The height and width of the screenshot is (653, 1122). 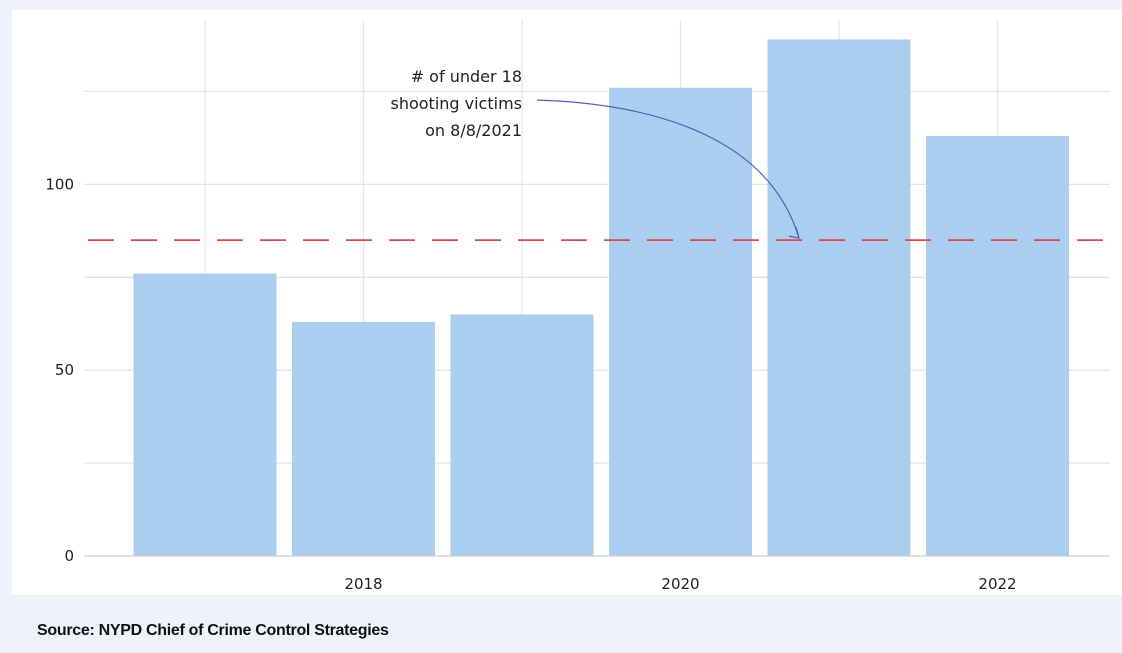 What do you see at coordinates (456, 103) in the screenshot?
I see `annotation-line-2: shooting victims` at bounding box center [456, 103].